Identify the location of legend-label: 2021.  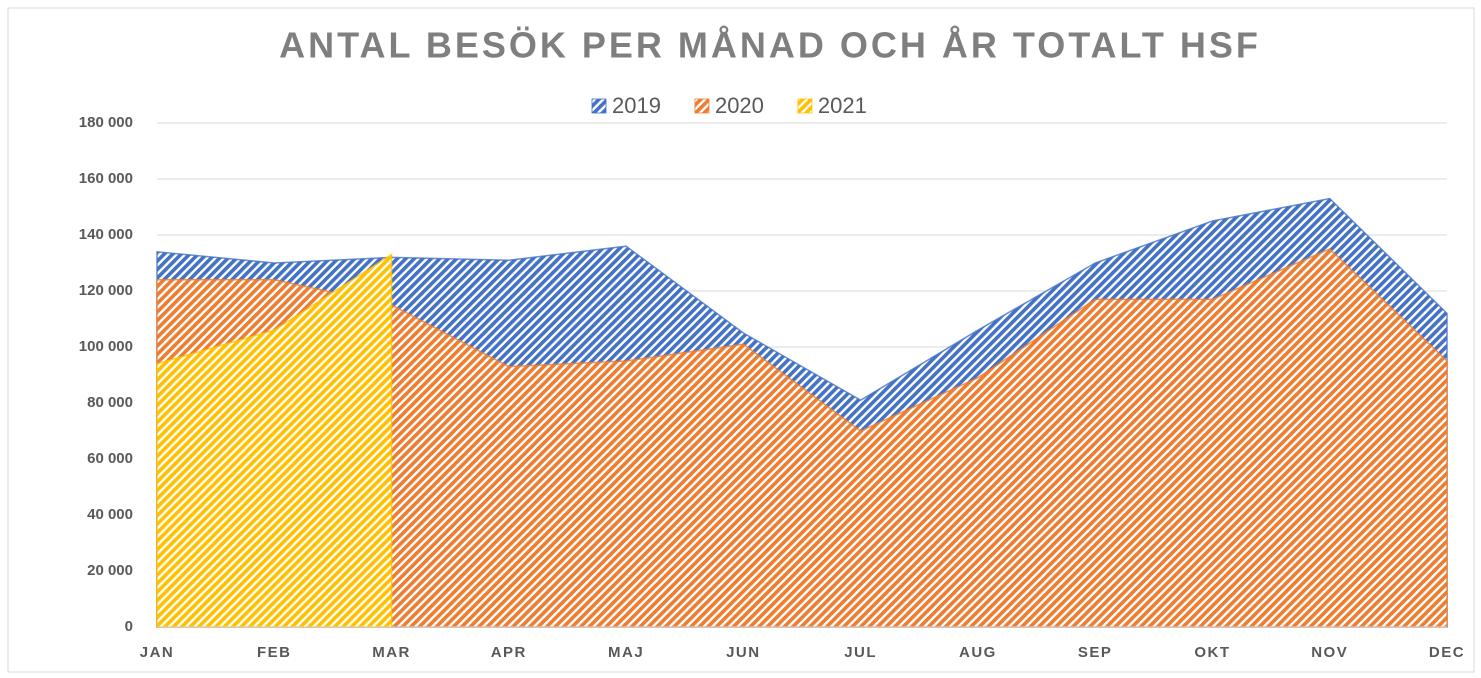
(842, 105).